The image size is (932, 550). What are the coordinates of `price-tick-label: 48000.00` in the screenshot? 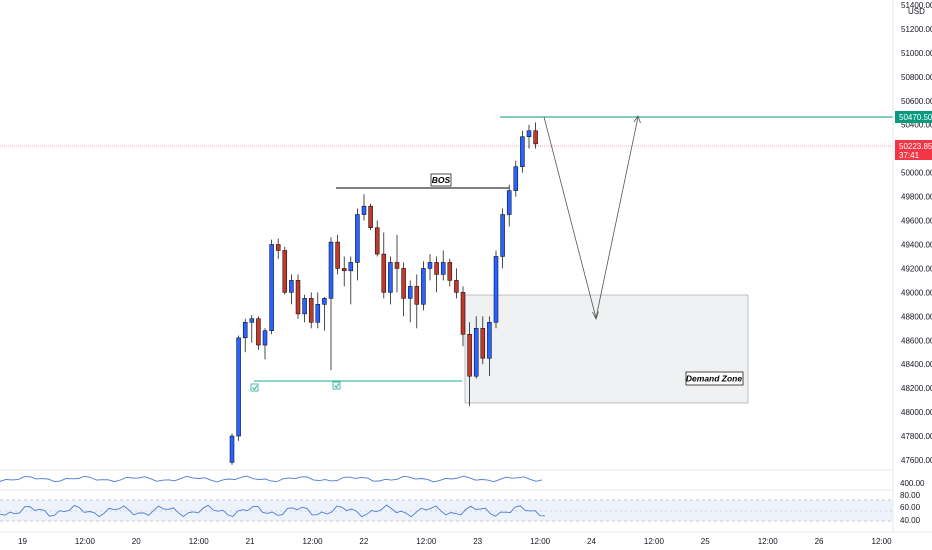 It's located at (916, 412).